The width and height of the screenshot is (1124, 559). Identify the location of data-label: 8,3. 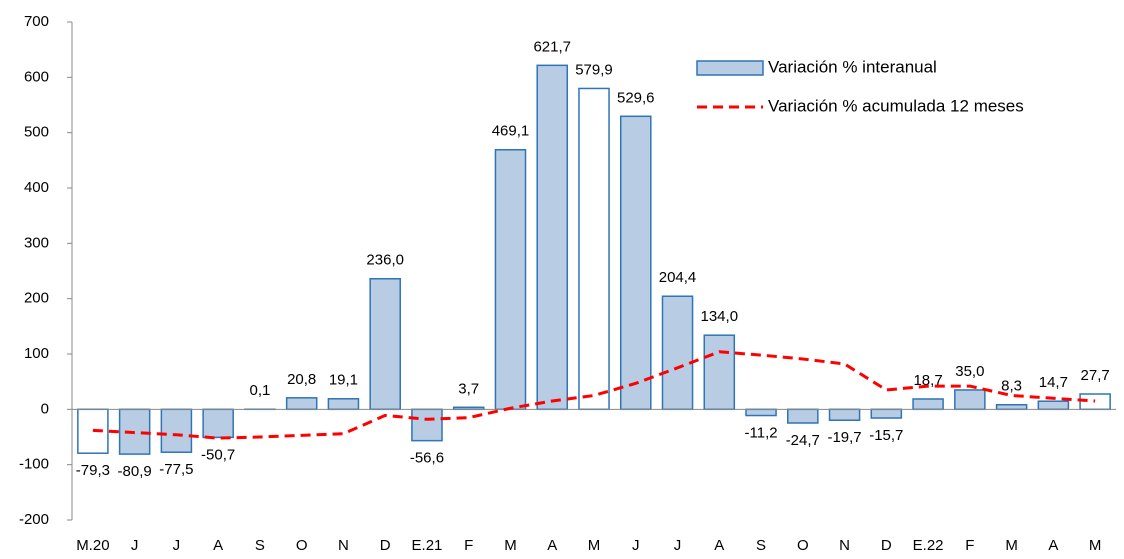
(1011, 386).